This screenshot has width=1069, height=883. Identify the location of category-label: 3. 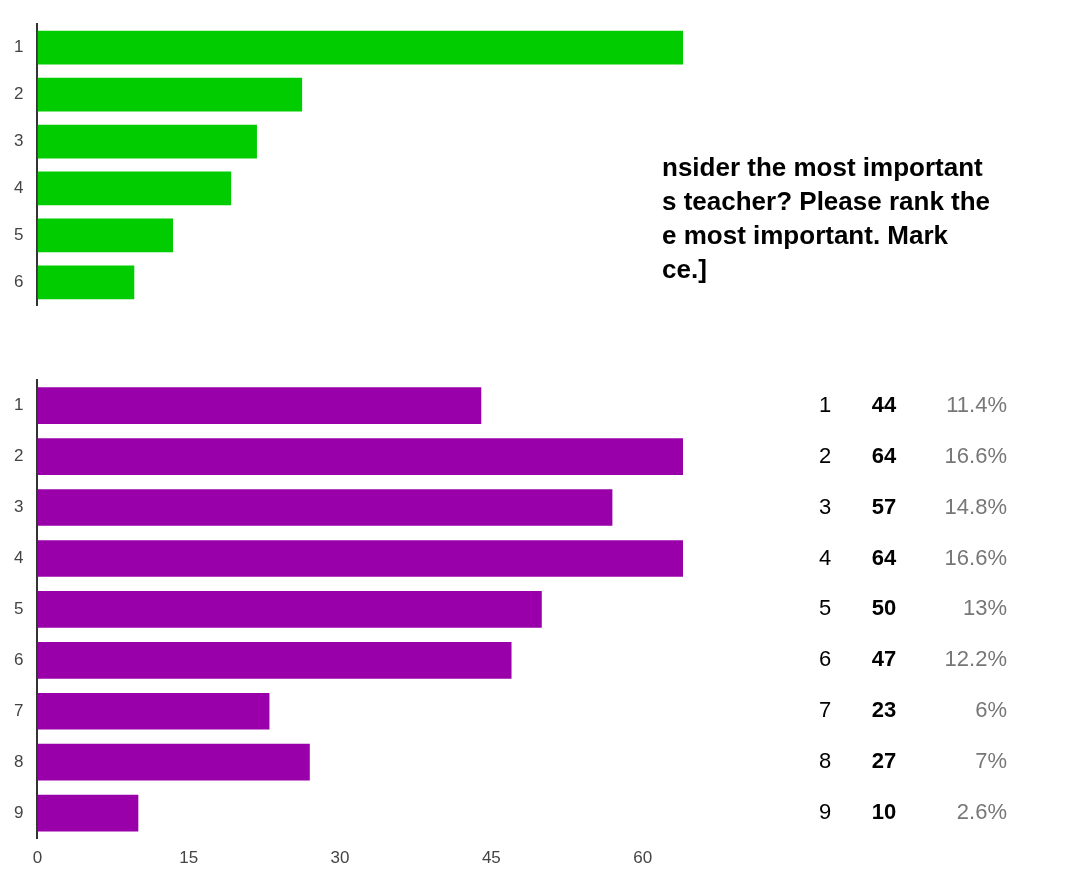
(825, 506).